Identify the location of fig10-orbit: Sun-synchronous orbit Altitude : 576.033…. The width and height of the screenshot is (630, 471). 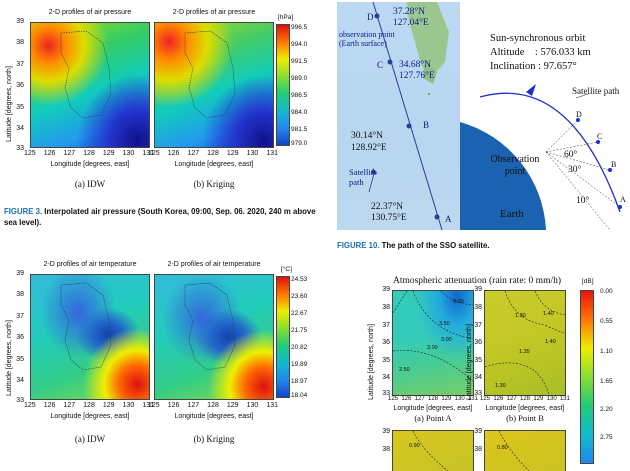
(545, 116).